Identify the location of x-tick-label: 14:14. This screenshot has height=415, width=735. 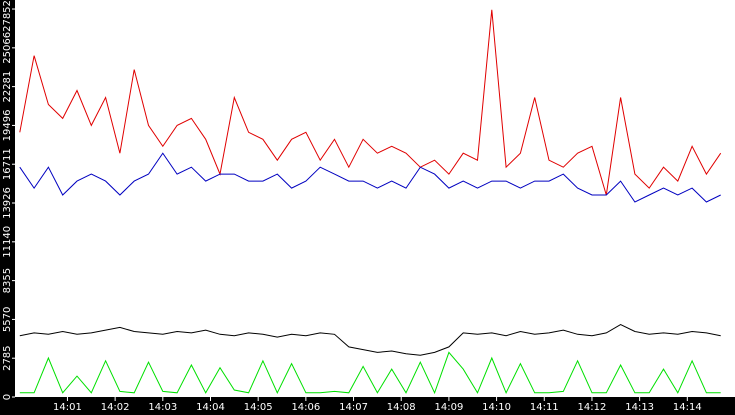
(687, 407).